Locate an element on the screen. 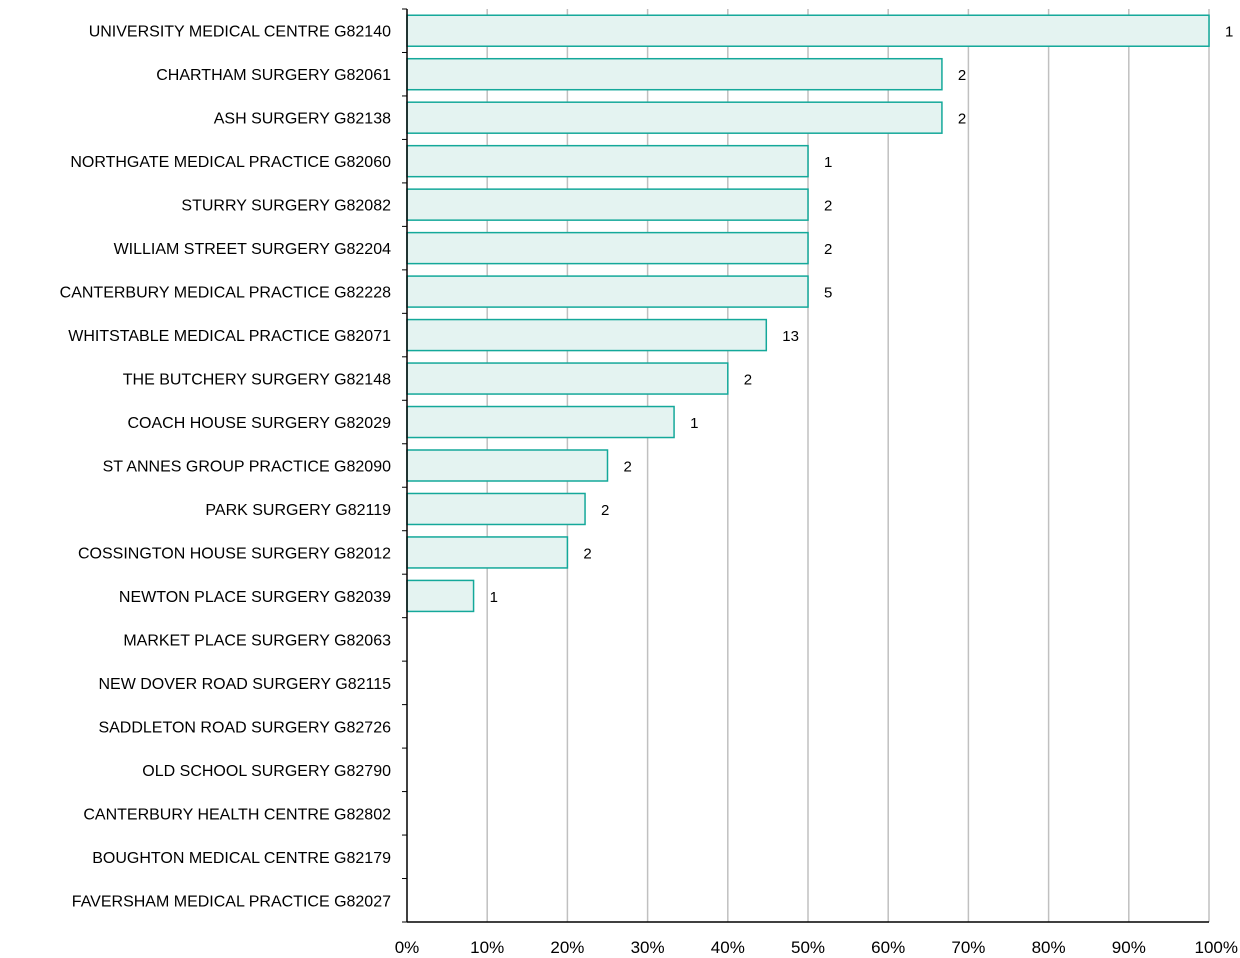 The width and height of the screenshot is (1240, 958). category-label: CANTERBURY HEALTH CENTRE G82802 is located at coordinates (237, 814).